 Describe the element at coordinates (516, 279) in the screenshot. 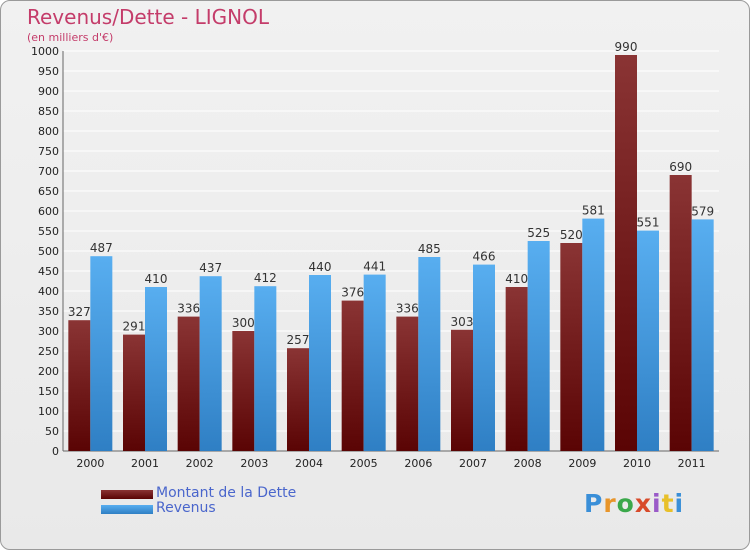

I see `data-label-debt-2008: 410` at that location.